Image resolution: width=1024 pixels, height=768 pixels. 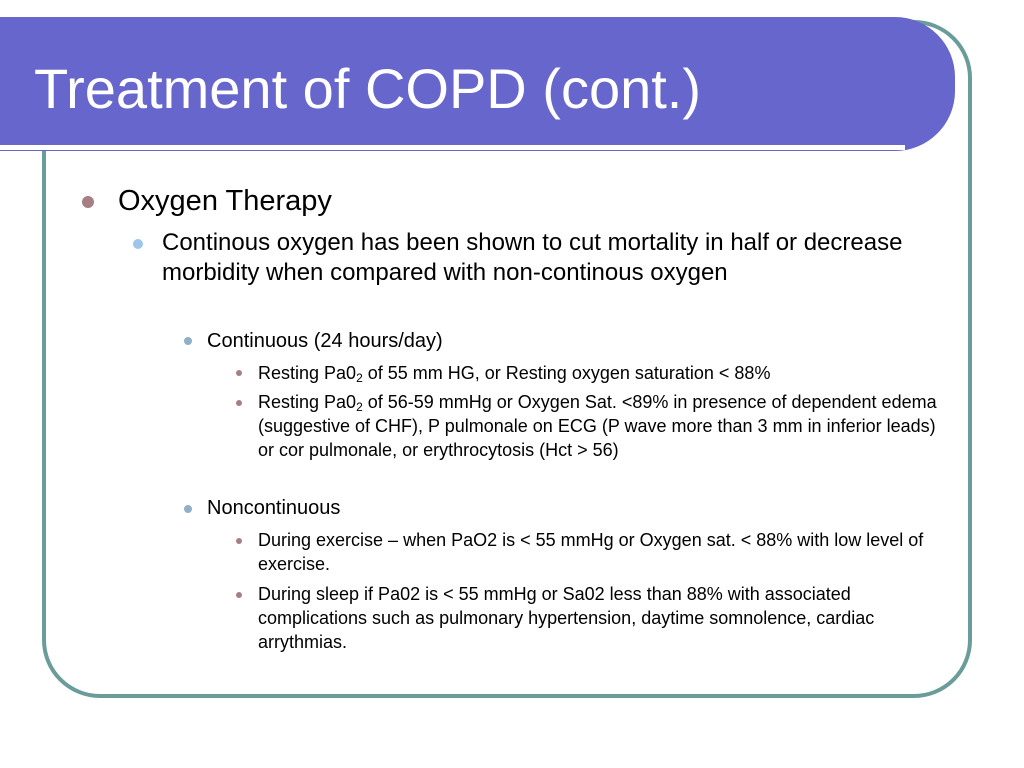 What do you see at coordinates (359, 407) in the screenshot?
I see `resting-2-subscript: 2` at bounding box center [359, 407].